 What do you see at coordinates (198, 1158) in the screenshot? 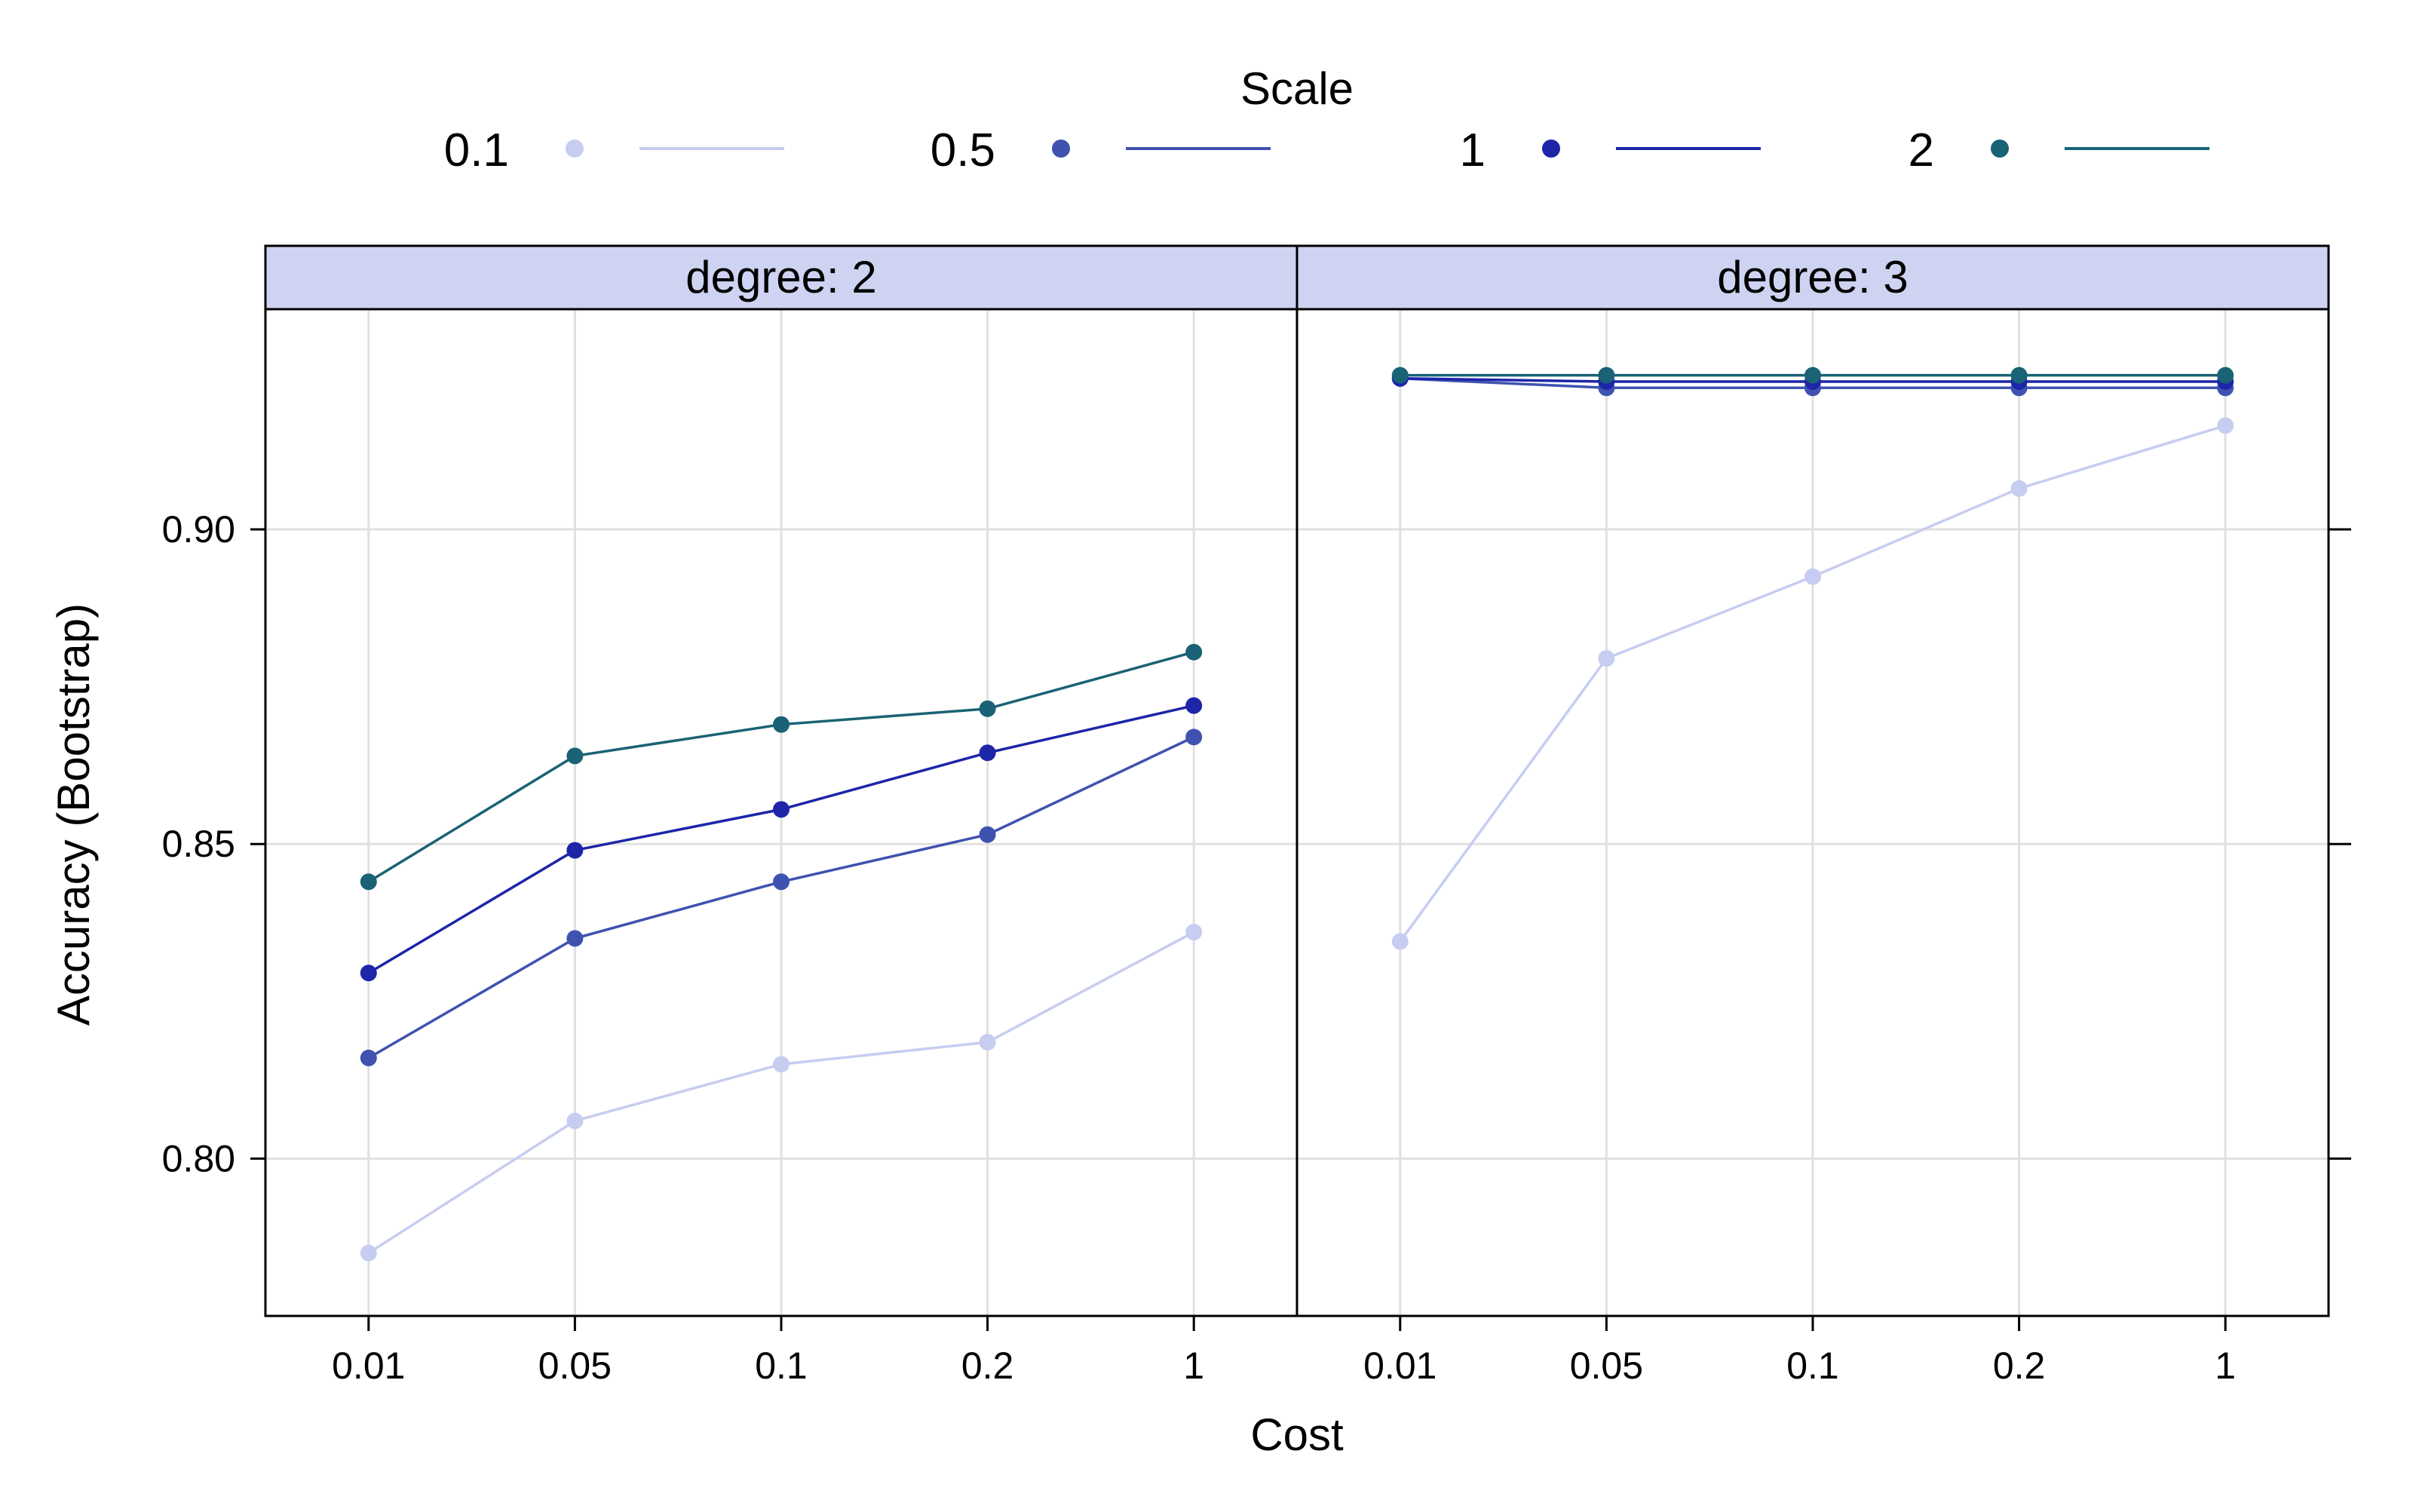
I see `y-tick-label: 0.80` at bounding box center [198, 1158].